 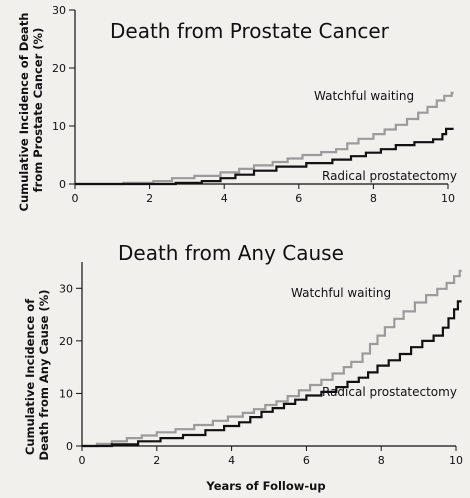 I want to click on p2-y-tick-label: 30, so click(x=66, y=288).